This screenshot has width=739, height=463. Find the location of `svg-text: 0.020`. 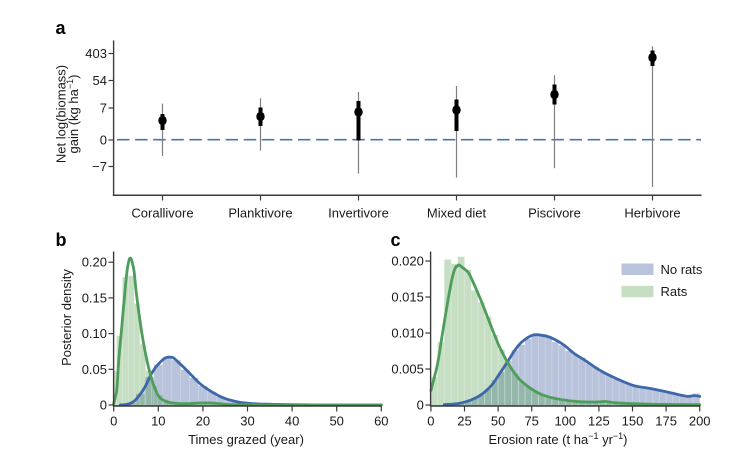

svg-text: 0.020 is located at coordinates (407, 261).